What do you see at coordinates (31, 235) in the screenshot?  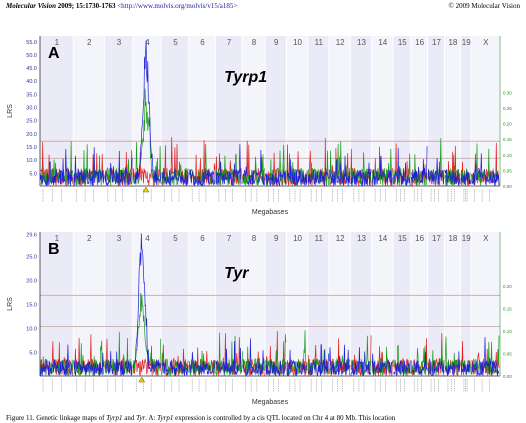 I see `y-tick-label: 29.6` at bounding box center [31, 235].